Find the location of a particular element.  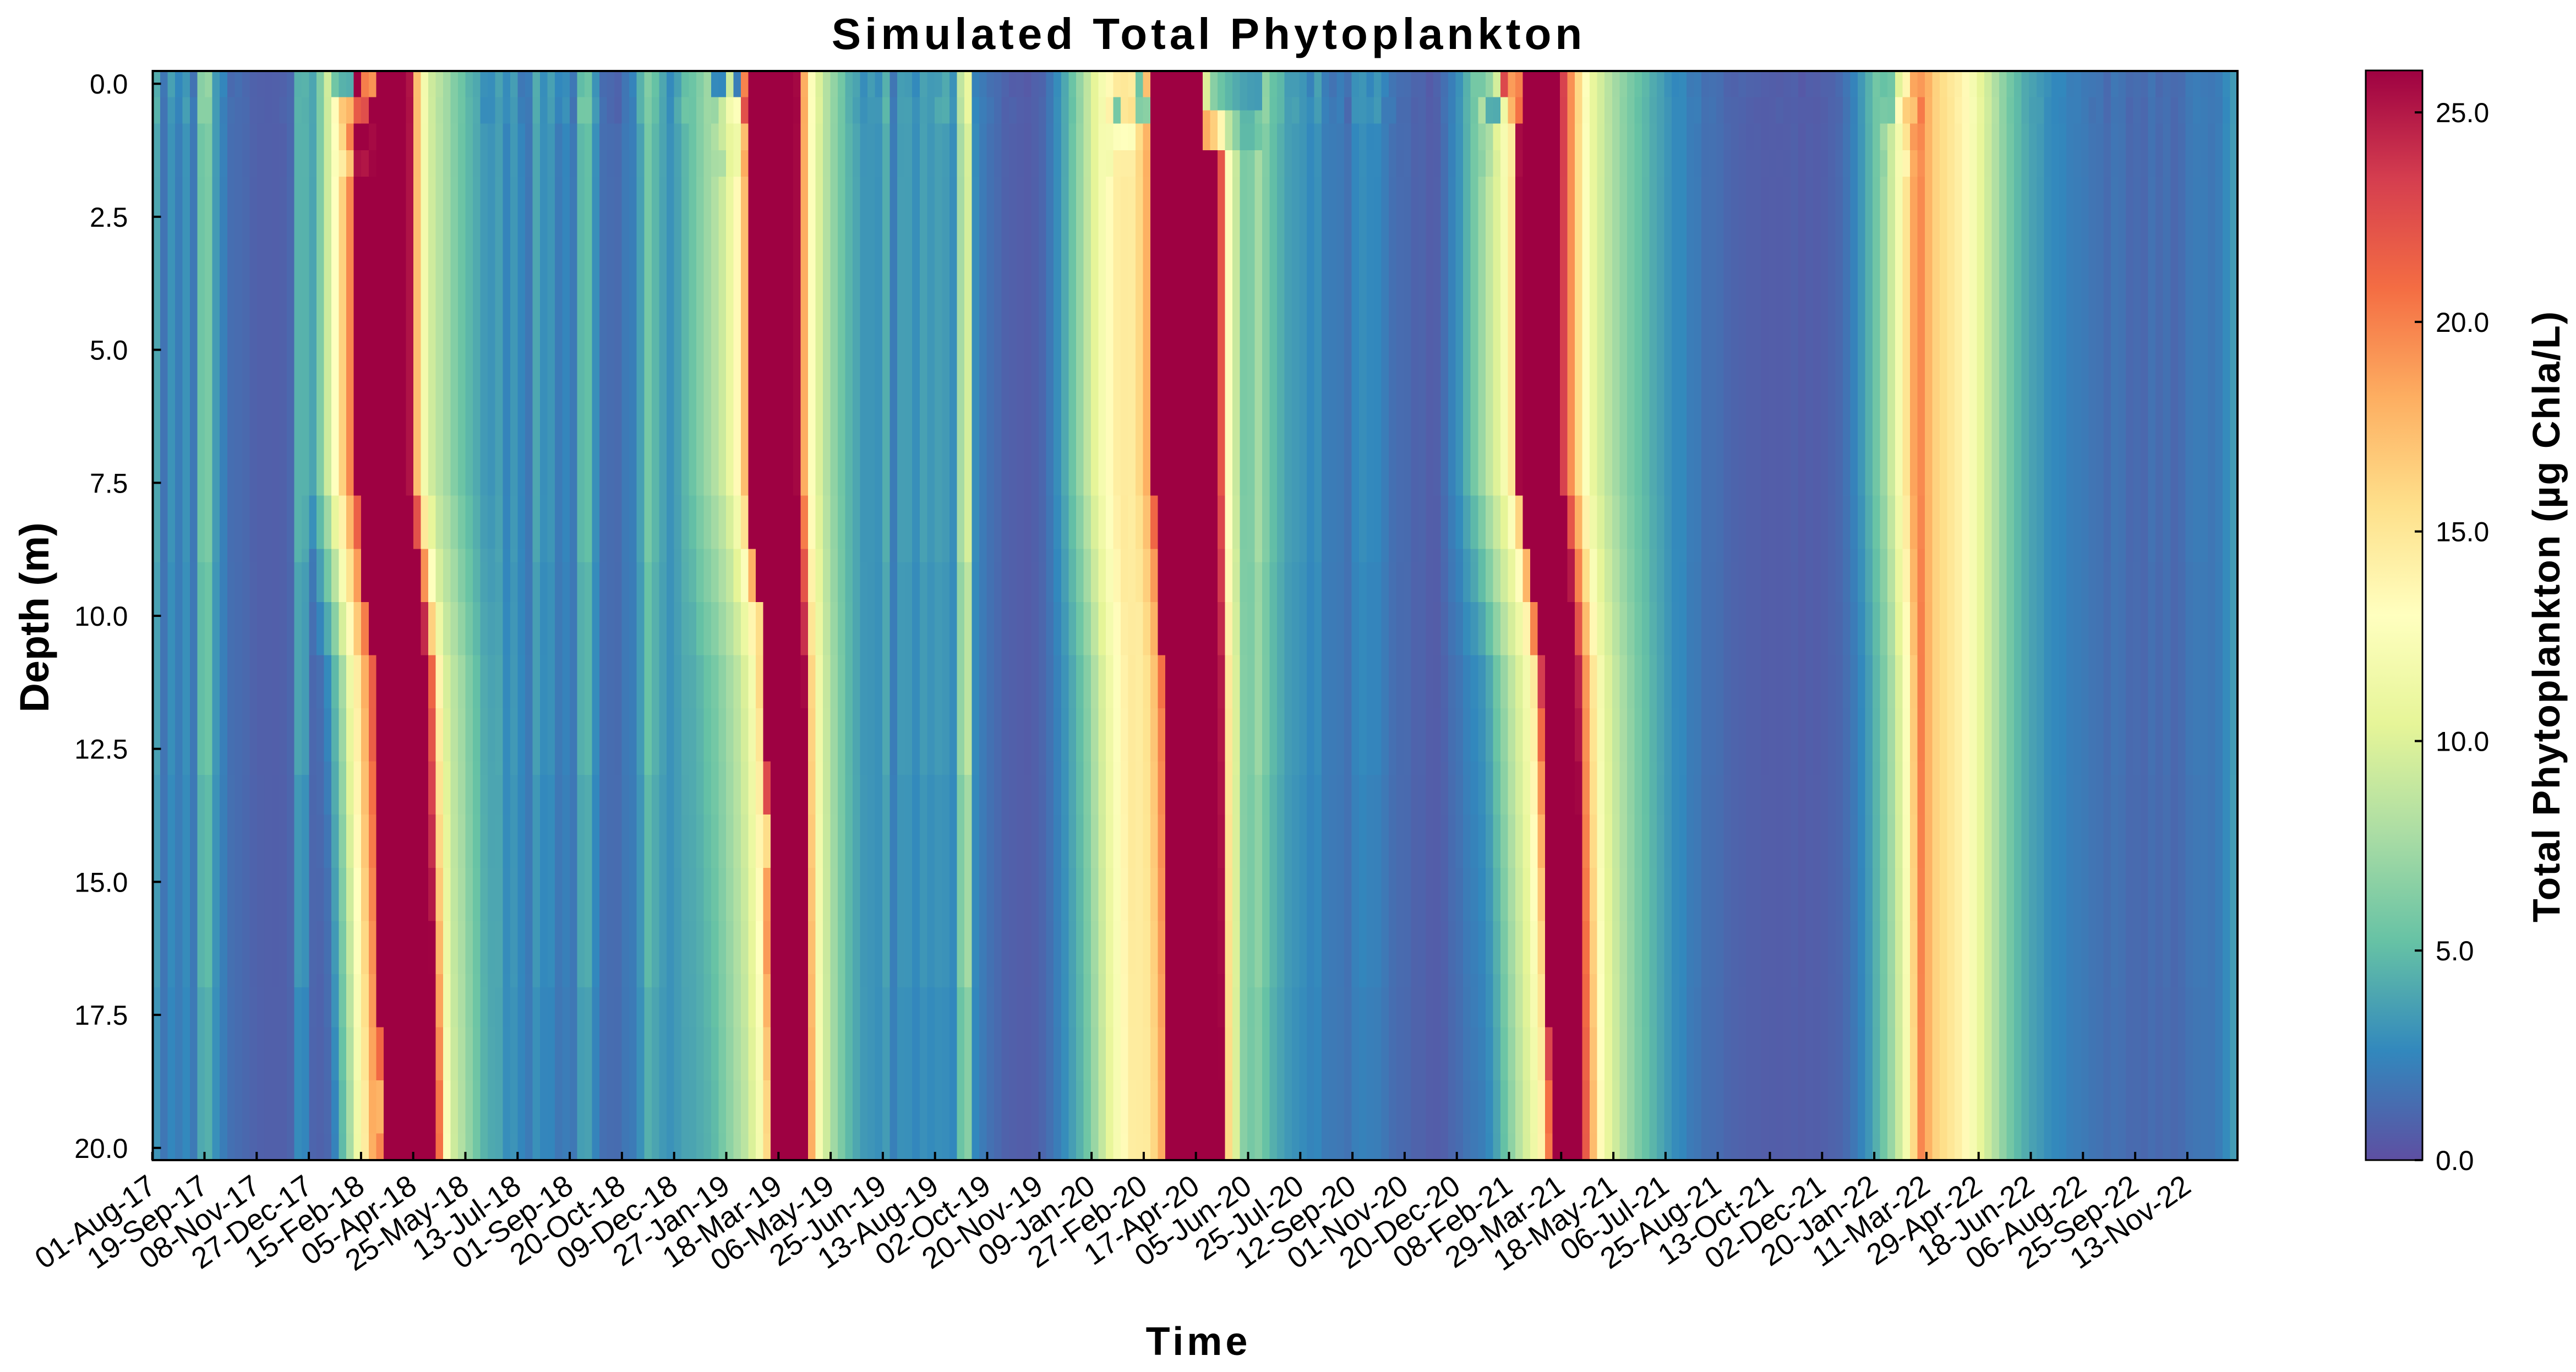

svg-text: 25.0 is located at coordinates (2462, 112).